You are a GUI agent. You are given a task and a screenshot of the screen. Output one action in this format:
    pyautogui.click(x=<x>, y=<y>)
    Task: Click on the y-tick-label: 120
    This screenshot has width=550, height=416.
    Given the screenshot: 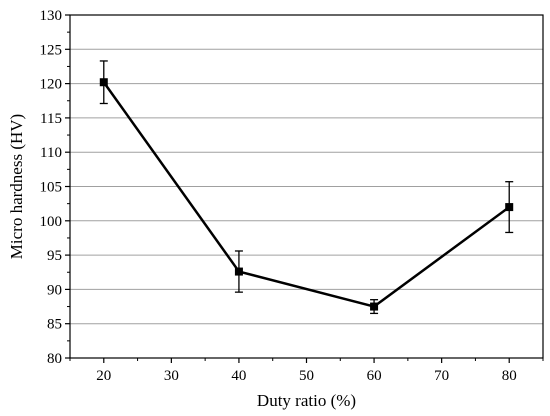 What is the action you would take?
    pyautogui.click(x=51, y=85)
    